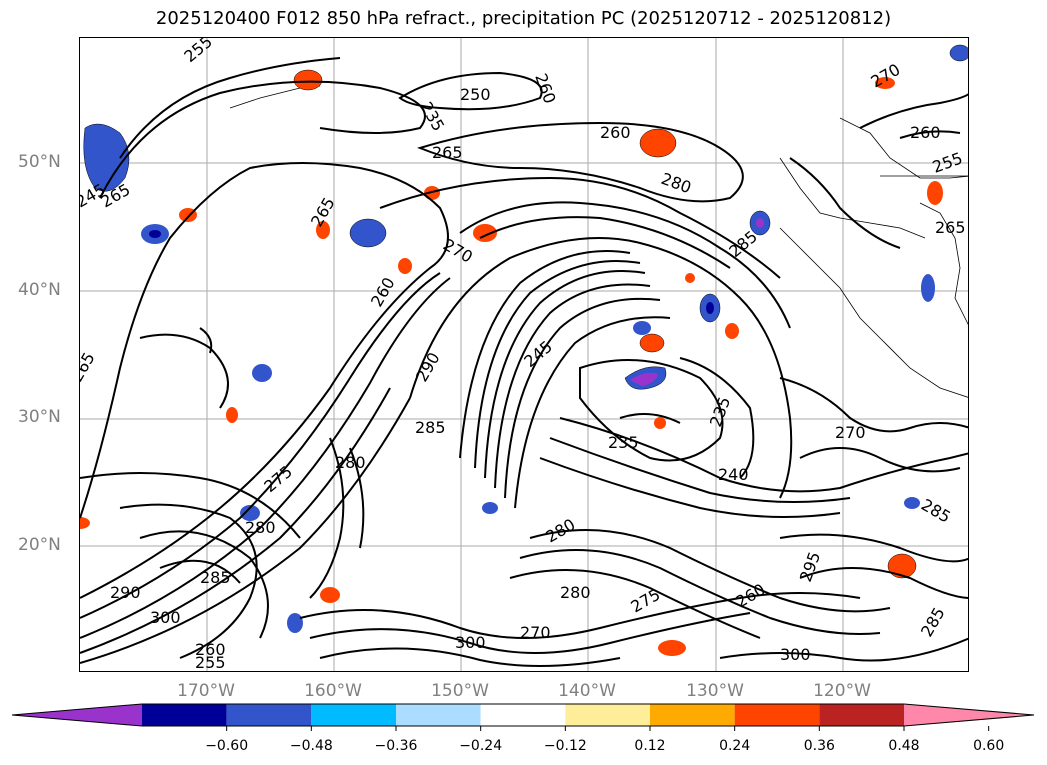  I want to click on colorbar-segments, so click(523, 717).